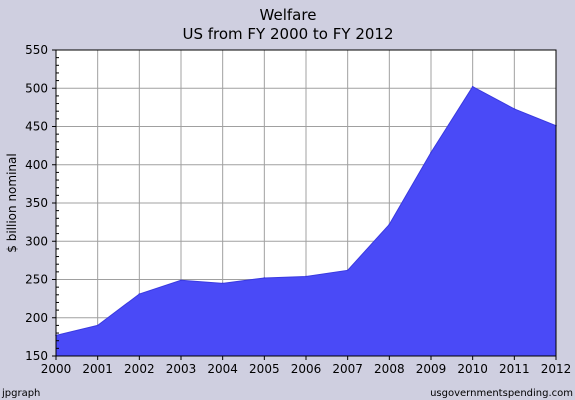 The image size is (575, 400). What do you see at coordinates (264, 369) in the screenshot?
I see `x-tick-label: 2005` at bounding box center [264, 369].